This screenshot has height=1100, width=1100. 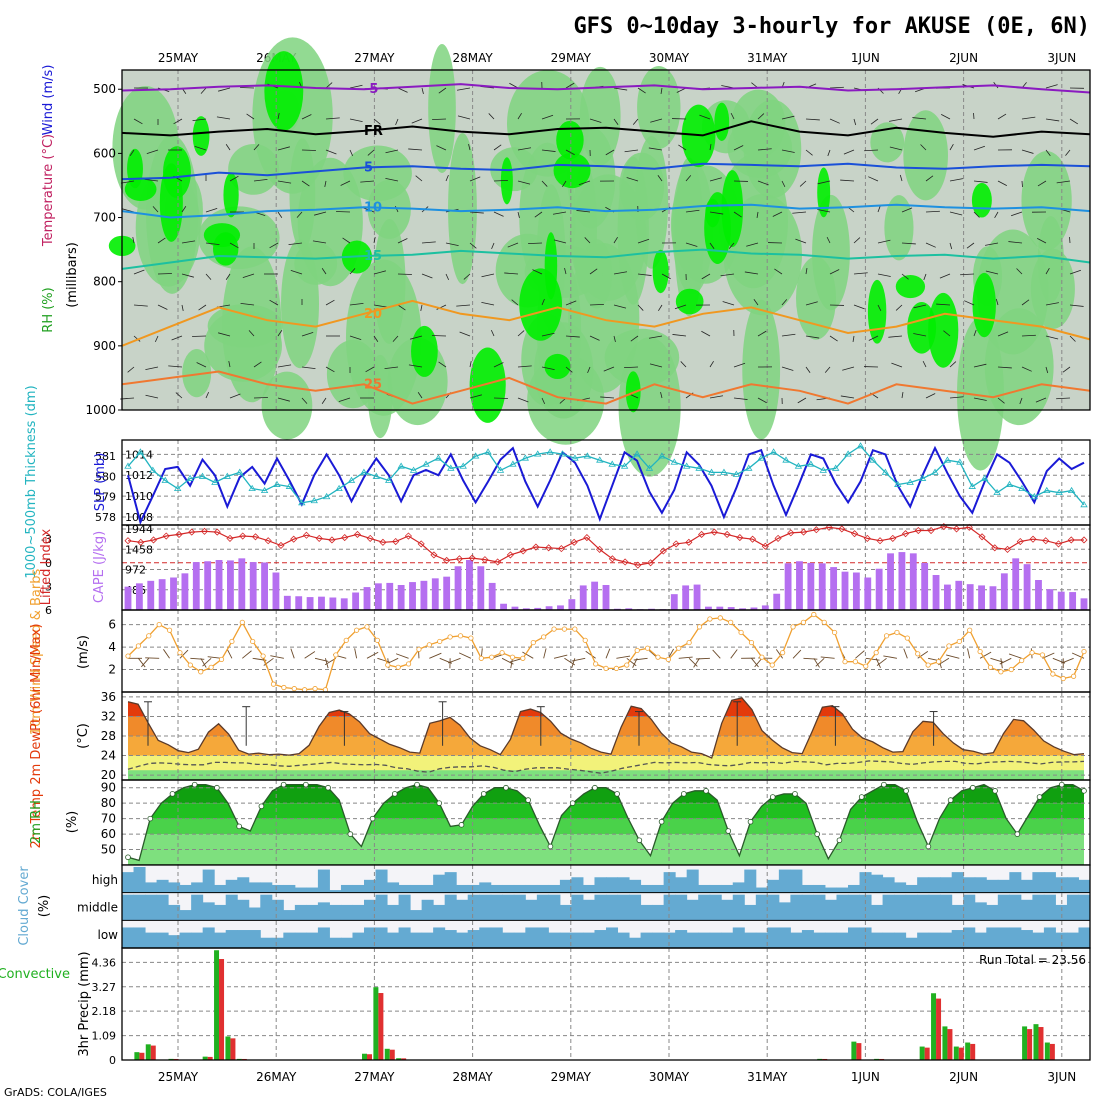 I want to click on y-tick-label: 6, so click(x=112, y=625).